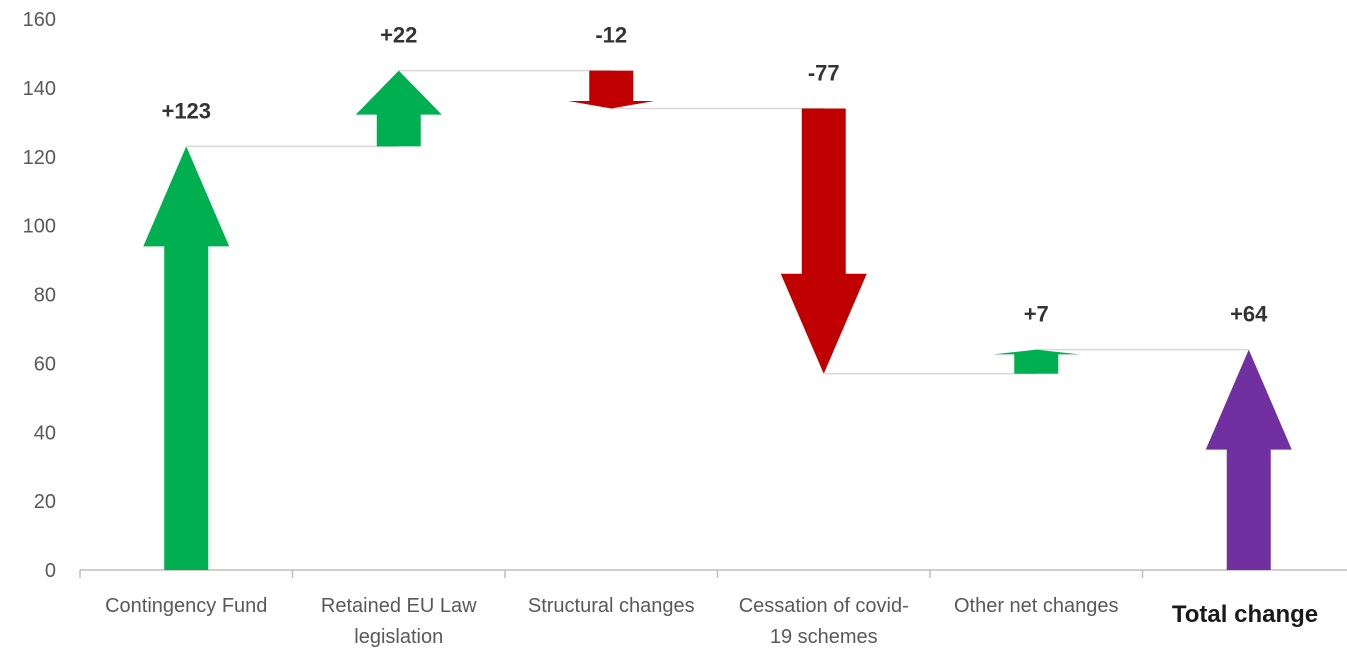  I want to click on y-tick-label: 20, so click(45, 502).